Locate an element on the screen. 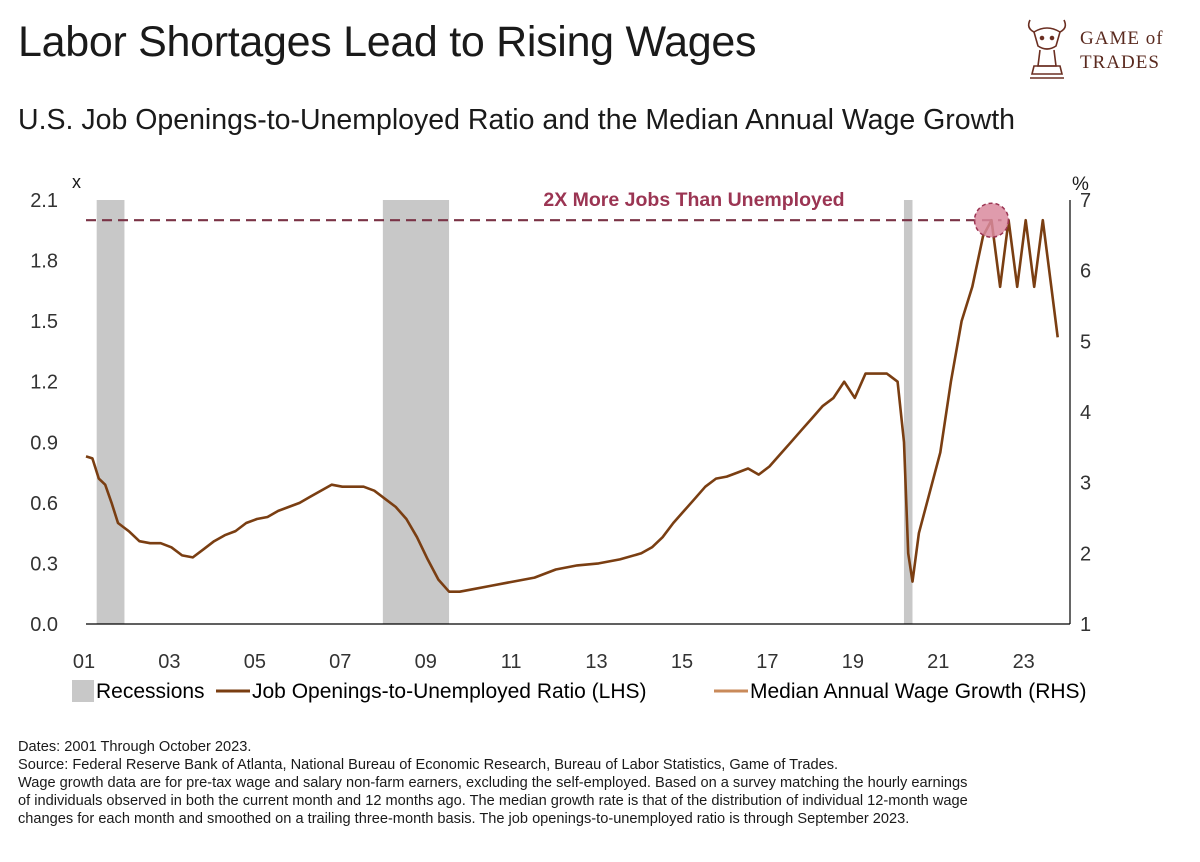 This screenshot has width=1200, height=862. right-tick-label: 6 is located at coordinates (1085, 272).